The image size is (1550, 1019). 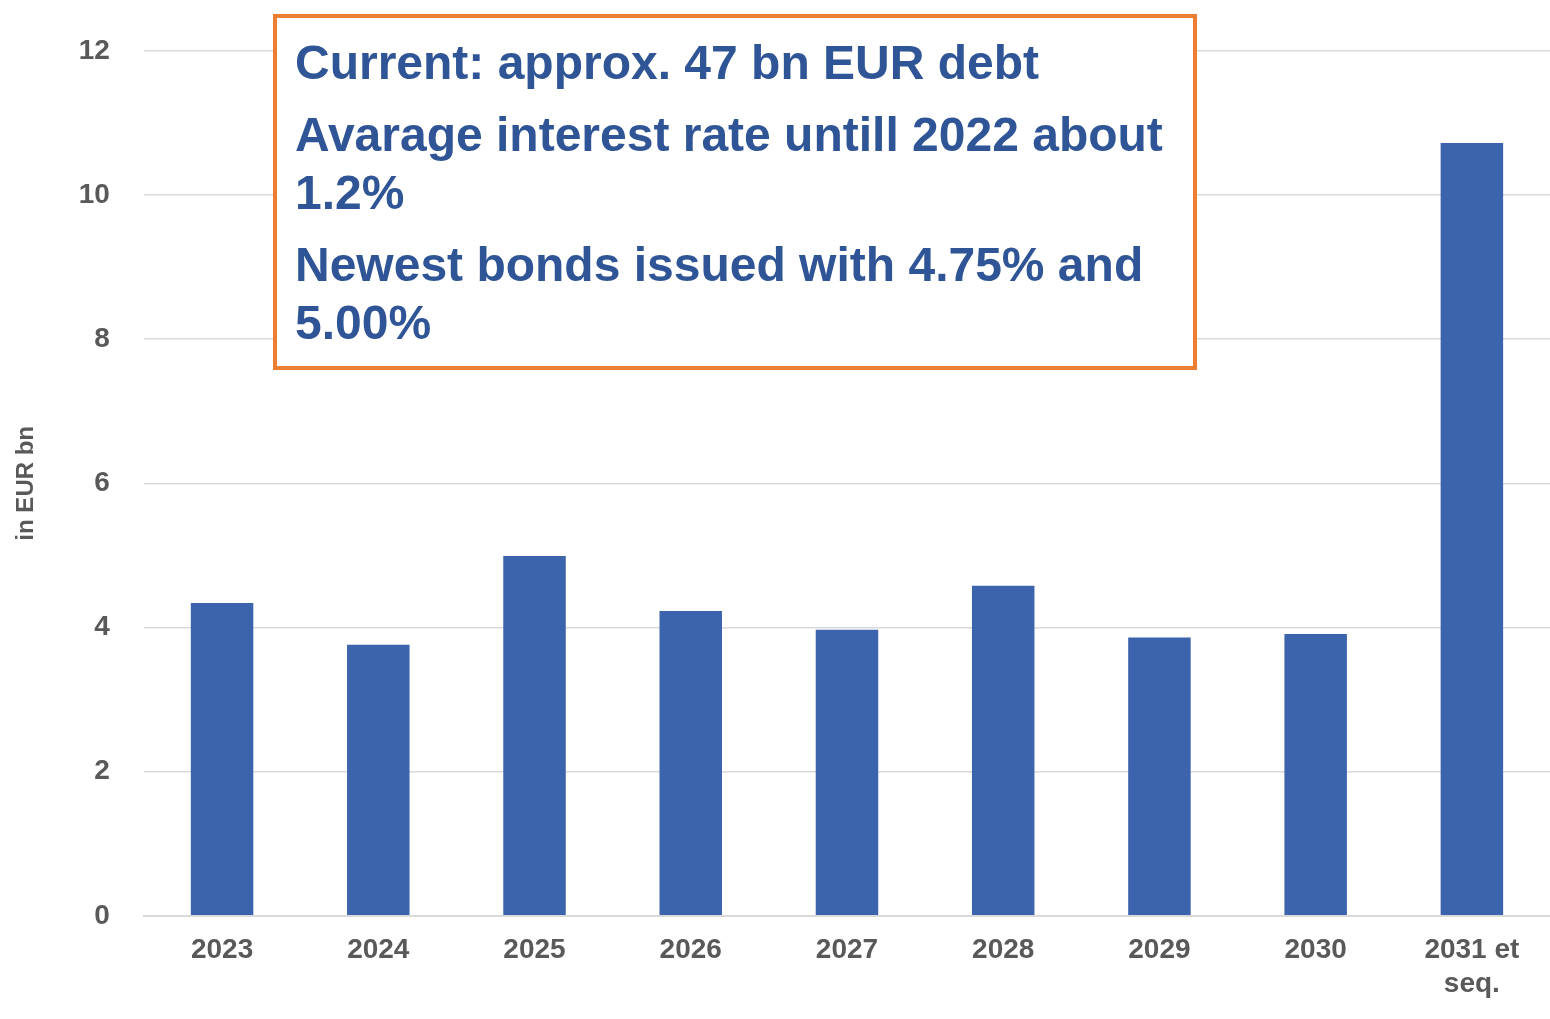 What do you see at coordinates (102, 626) in the screenshot?
I see `y-tick-label: 4` at bounding box center [102, 626].